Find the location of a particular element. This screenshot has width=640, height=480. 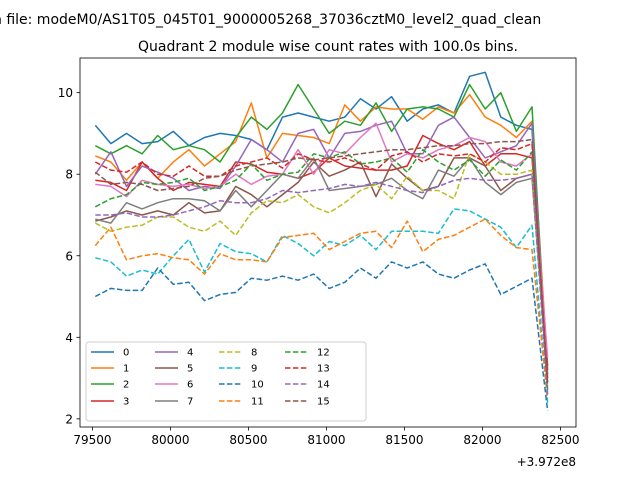

x-tick-label: 82000 is located at coordinates (482, 440).